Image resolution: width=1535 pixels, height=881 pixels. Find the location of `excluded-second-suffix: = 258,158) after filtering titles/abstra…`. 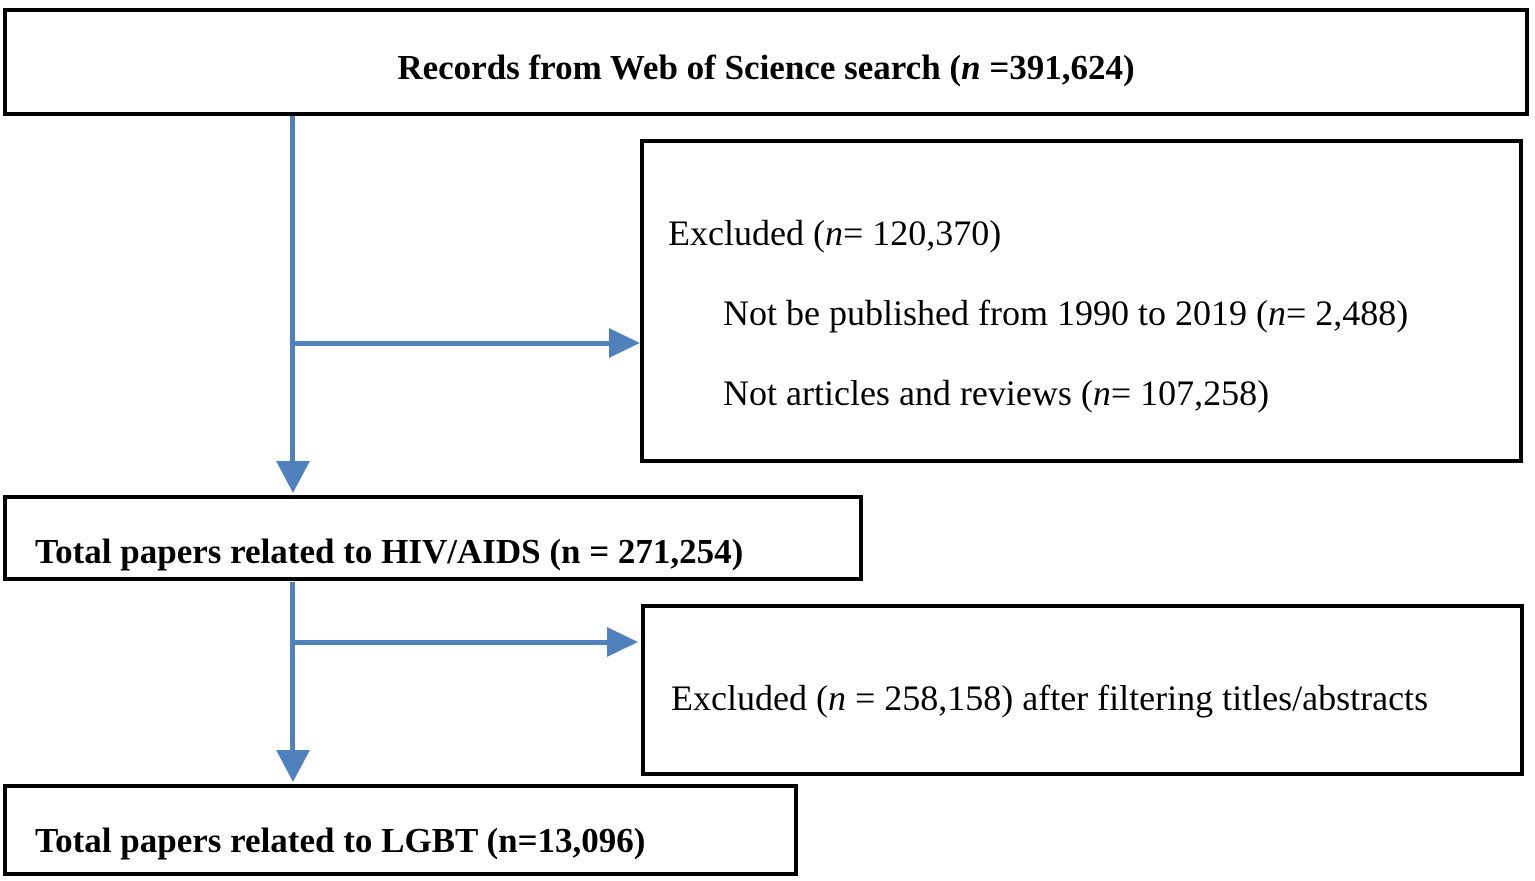

excluded-second-suffix: = 258,158) after filtering titles/abstra… is located at coordinates (1137, 698).